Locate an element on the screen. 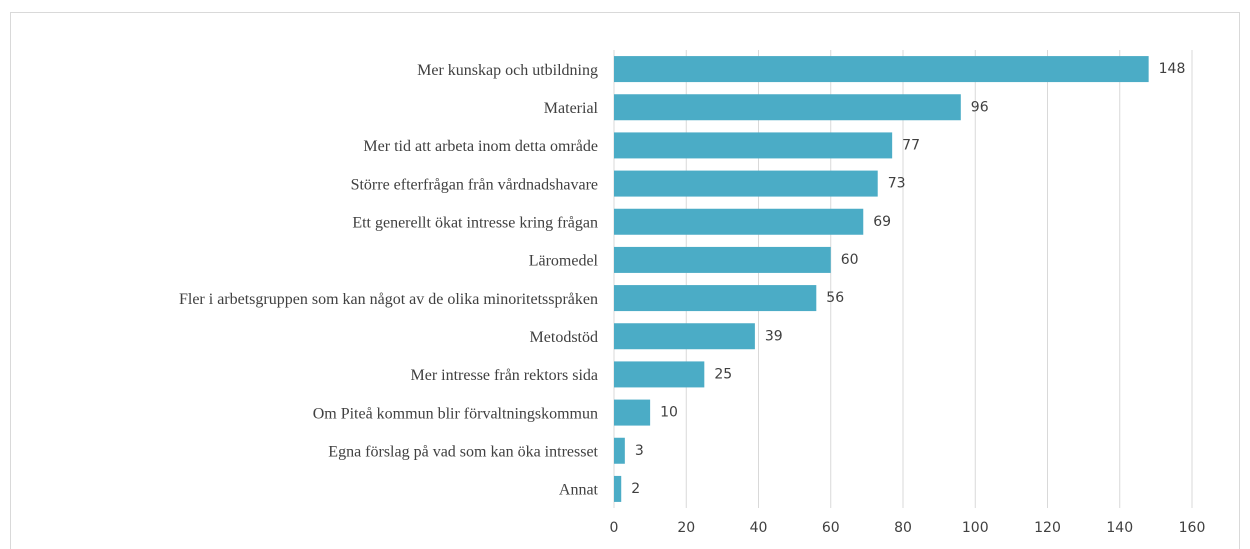  data-label: 39 is located at coordinates (774, 336).